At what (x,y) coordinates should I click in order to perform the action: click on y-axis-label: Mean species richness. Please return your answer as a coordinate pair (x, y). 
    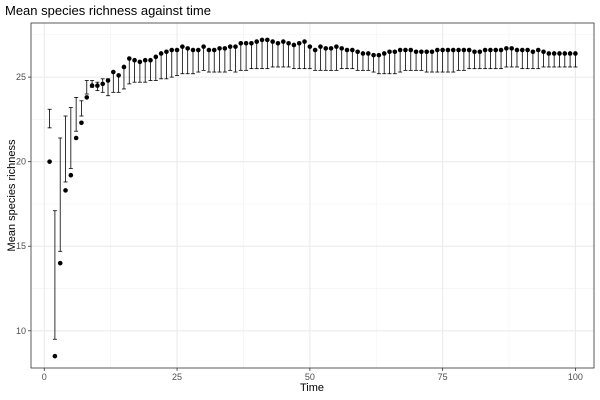
    Looking at the image, I should click on (12, 195).